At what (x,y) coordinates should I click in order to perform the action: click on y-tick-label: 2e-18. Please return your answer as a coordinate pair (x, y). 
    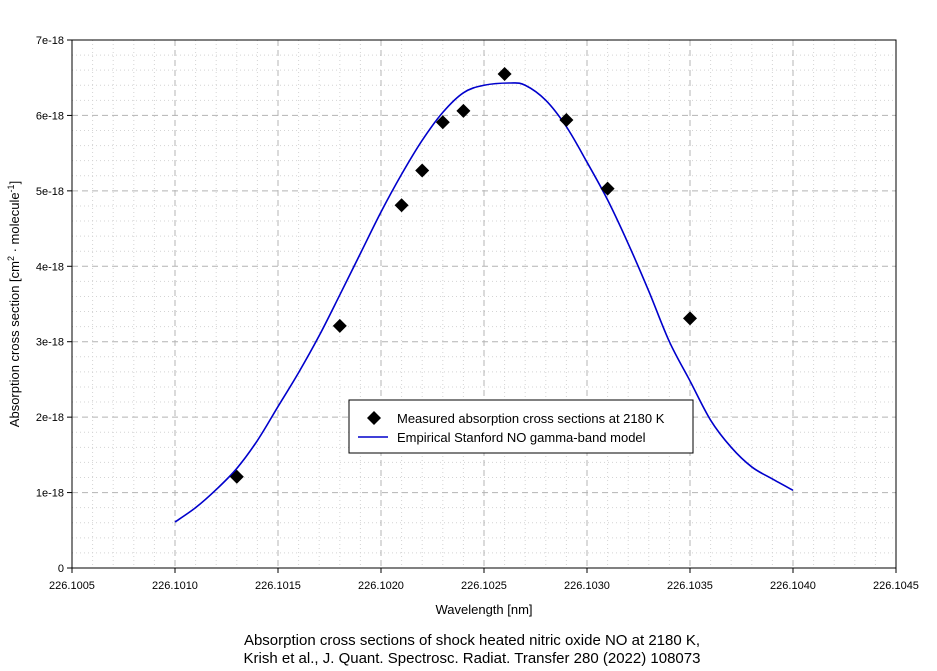
    Looking at the image, I should click on (50, 418).